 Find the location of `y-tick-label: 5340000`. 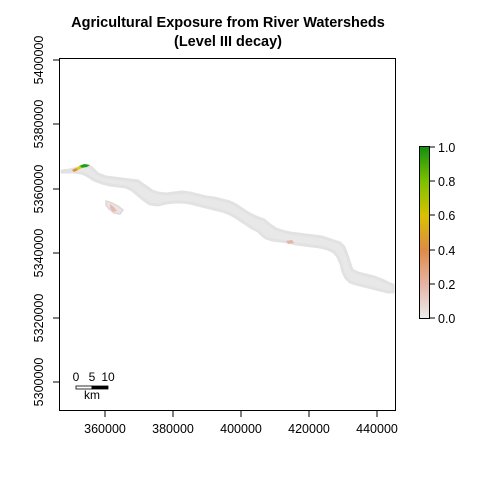

y-tick-label: 5340000 is located at coordinates (39, 253).